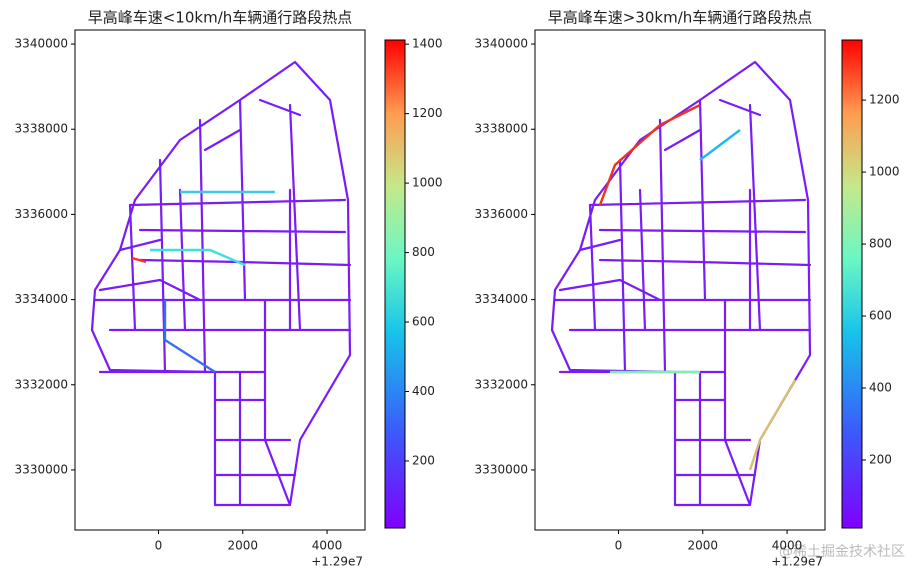 The image size is (919, 580). I want to click on chart-title: 早高峰车速<10km/h车辆通行路段热点, so click(220, 18).